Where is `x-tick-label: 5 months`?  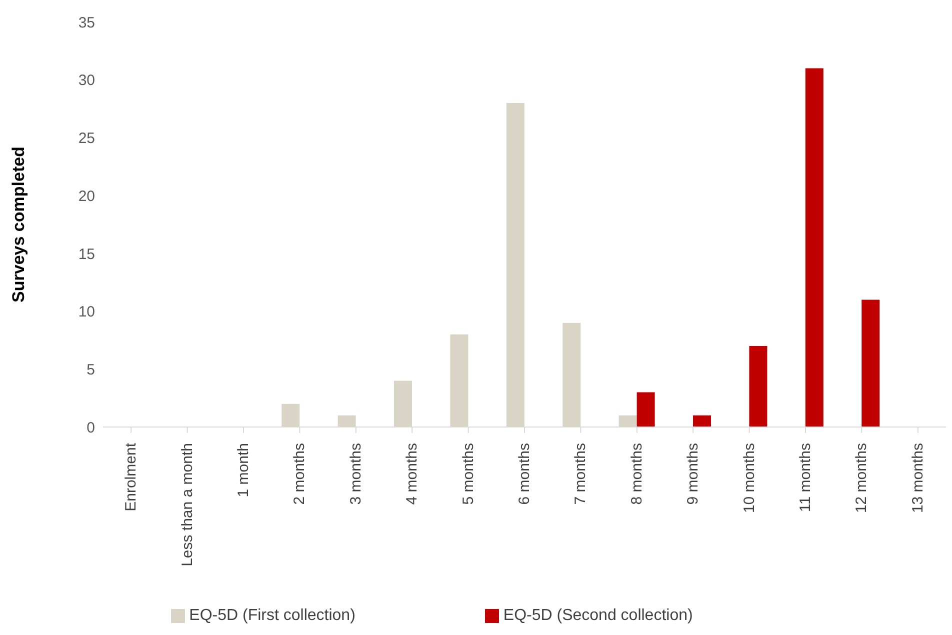
x-tick-label: 5 months is located at coordinates (468, 474).